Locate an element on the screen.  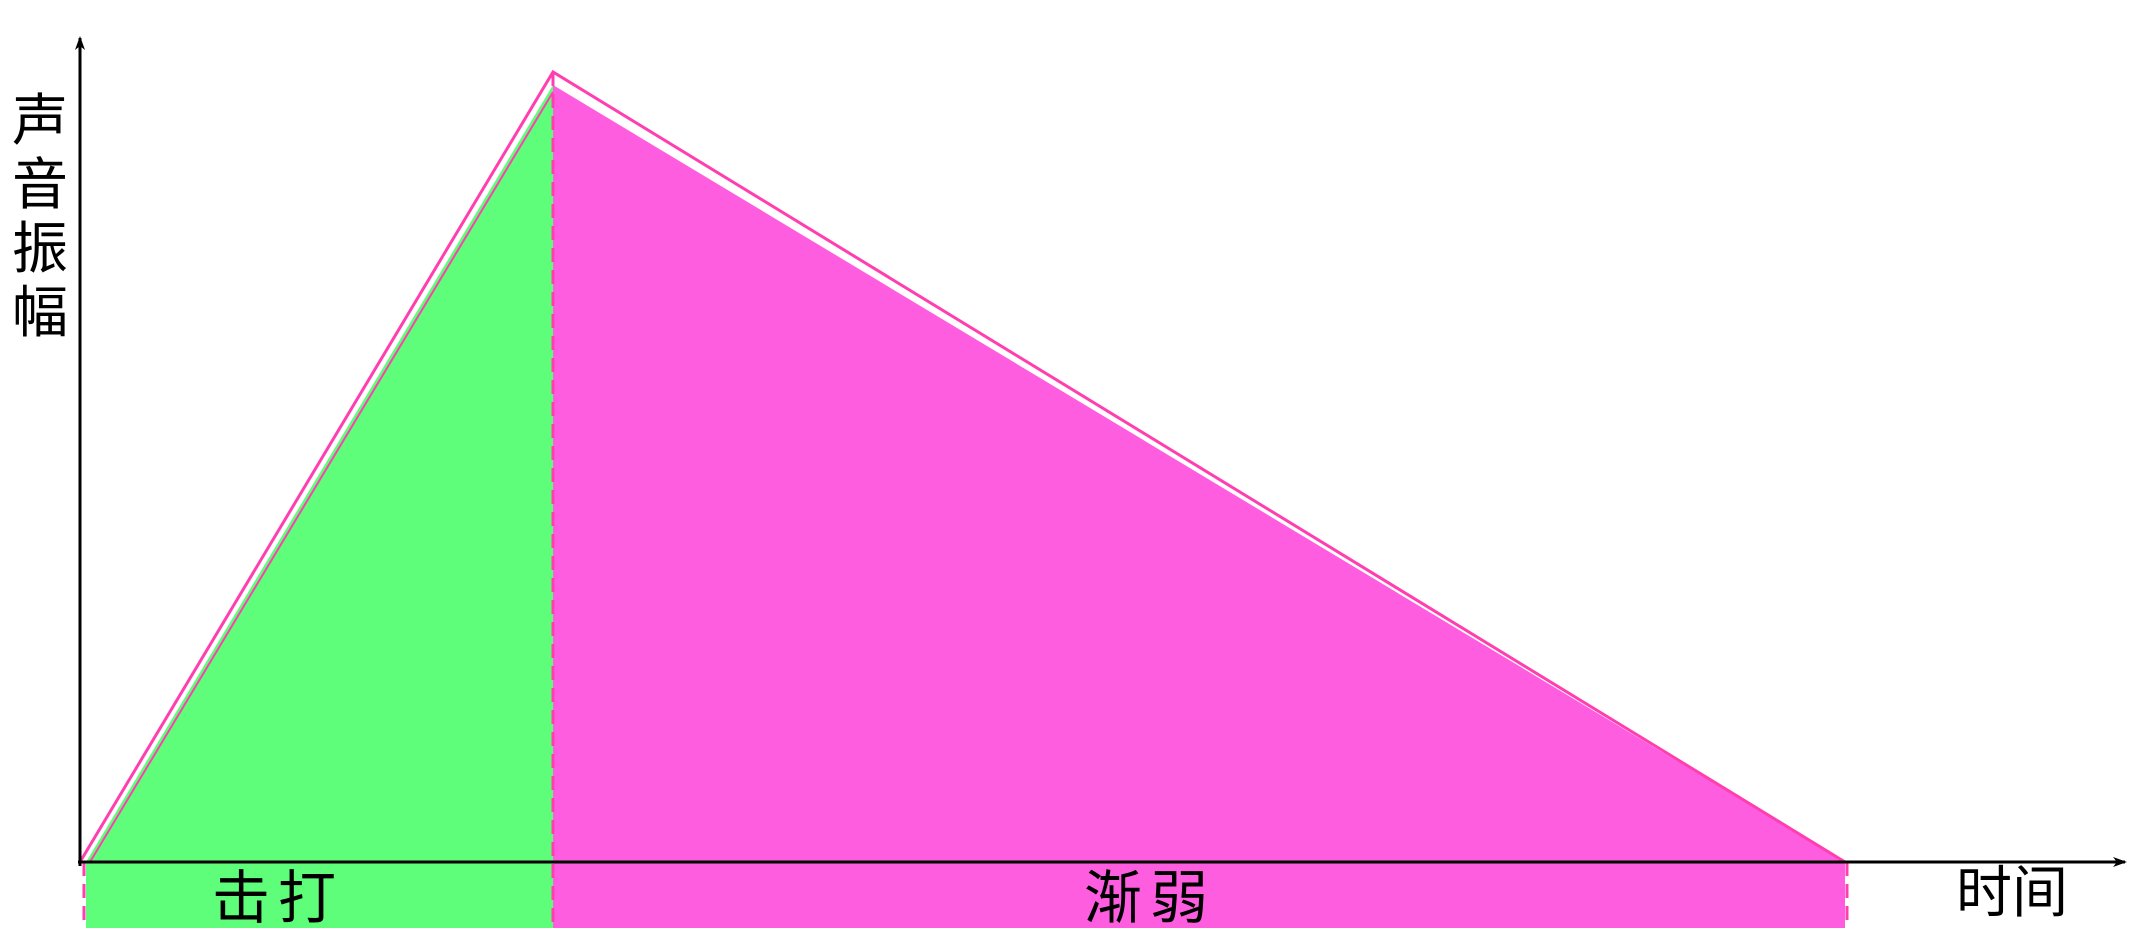
y-axis-label: 声音振幅 is located at coordinates (40, 217).